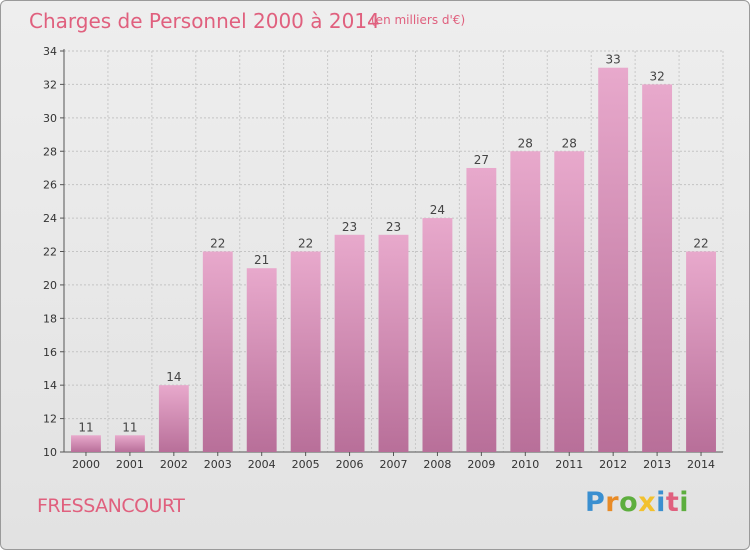 Image resolution: width=750 pixels, height=550 pixels. Describe the element at coordinates (50, 51) in the screenshot. I see `y-tick-label: 34` at that location.